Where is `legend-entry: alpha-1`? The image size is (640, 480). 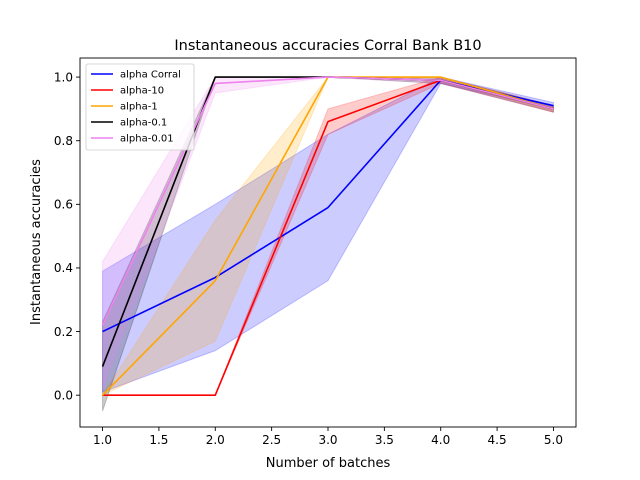
legend-entry: alpha-1 is located at coordinates (139, 107).